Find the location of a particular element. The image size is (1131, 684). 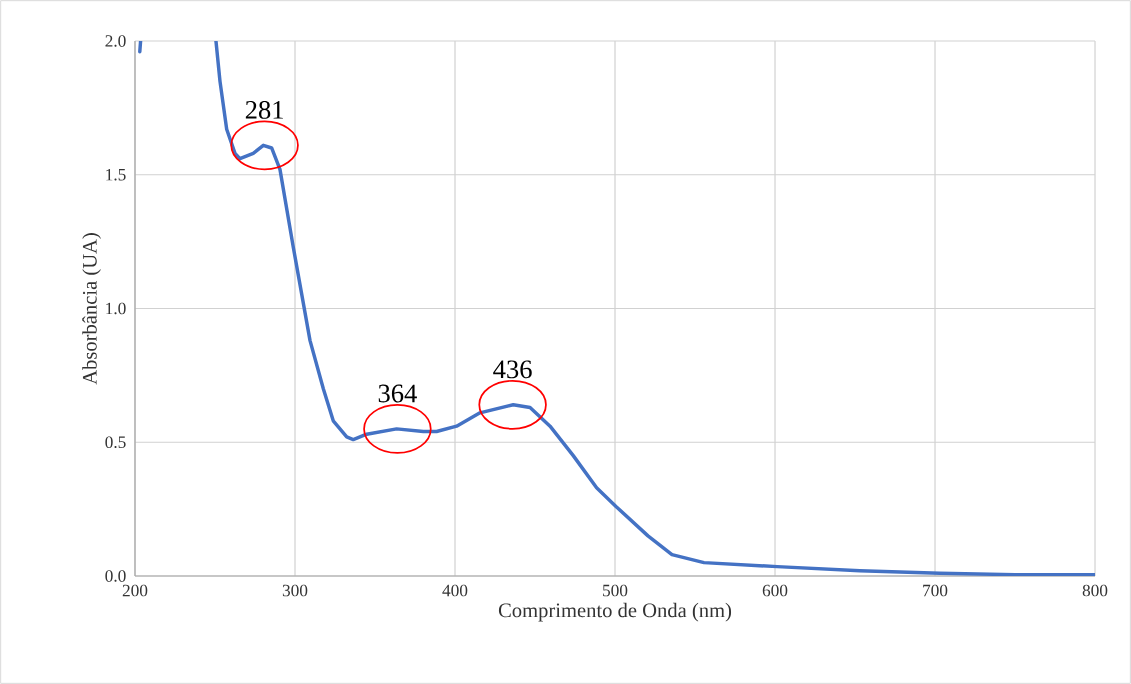

x-axis-title: Comprimento de Onda (nm) is located at coordinates (615, 612).